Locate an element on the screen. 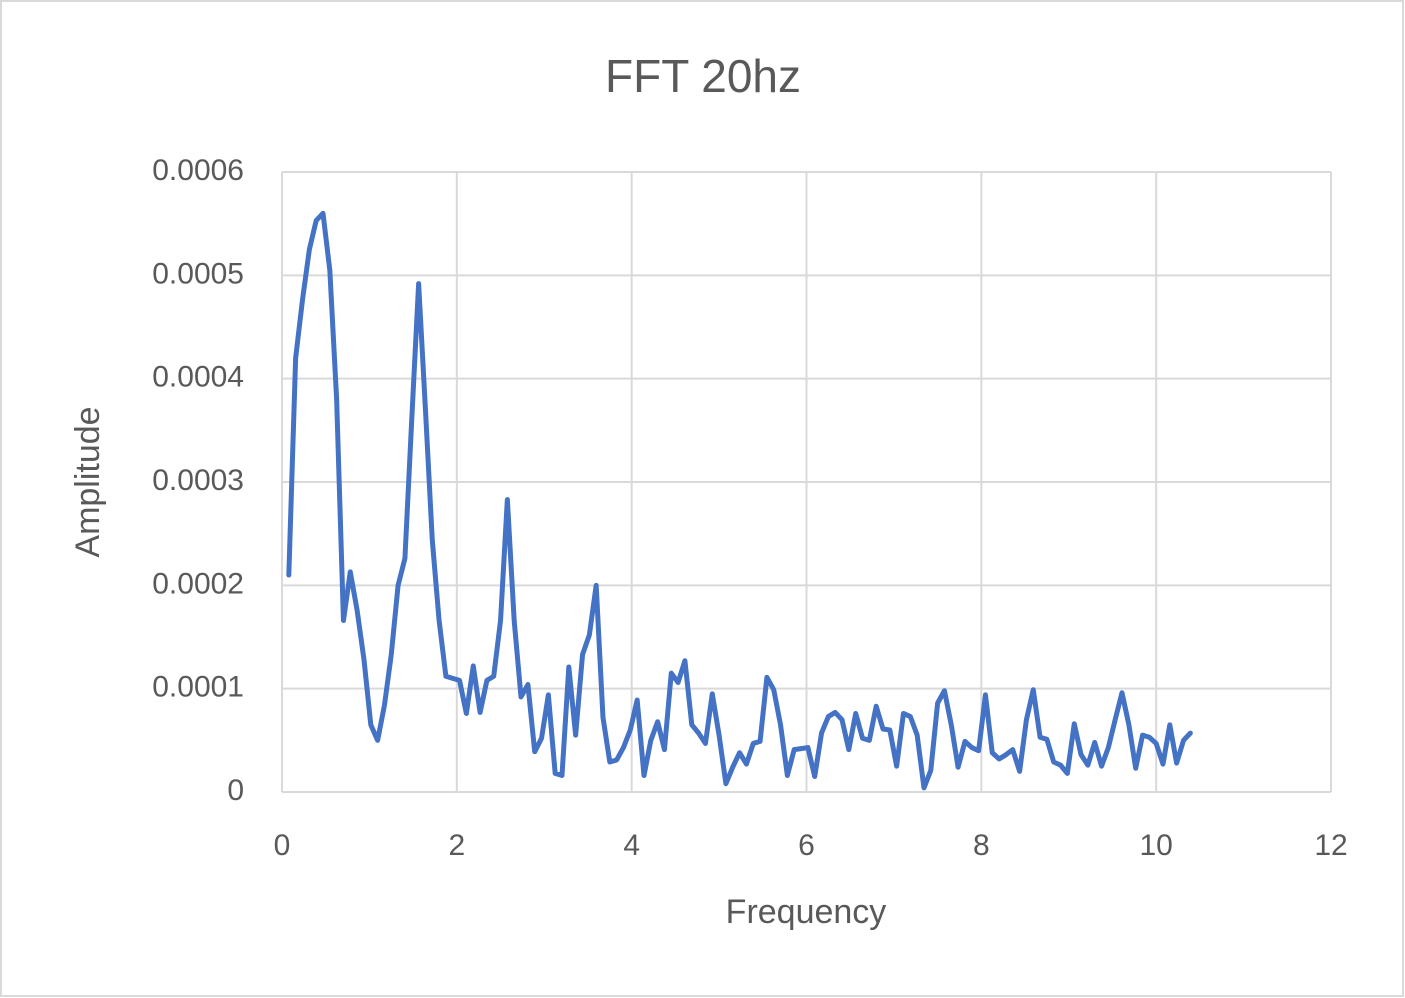 The width and height of the screenshot is (1405, 998). x-tick-label: 4 is located at coordinates (631, 845).